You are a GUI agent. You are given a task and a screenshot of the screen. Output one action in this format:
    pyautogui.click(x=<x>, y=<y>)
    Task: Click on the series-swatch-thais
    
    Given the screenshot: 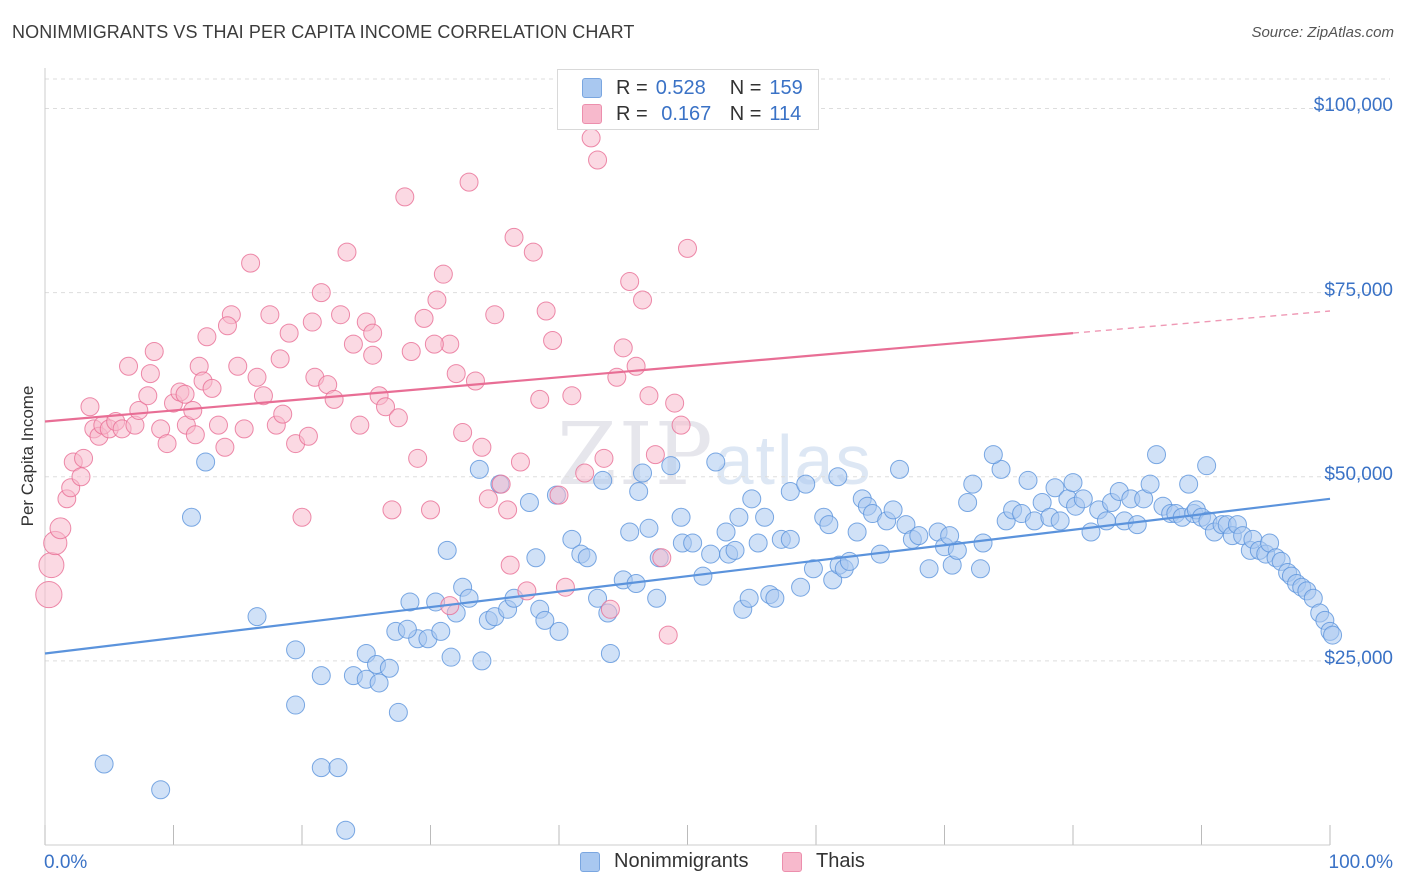 What is the action you would take?
    pyautogui.click(x=792, y=861)
    